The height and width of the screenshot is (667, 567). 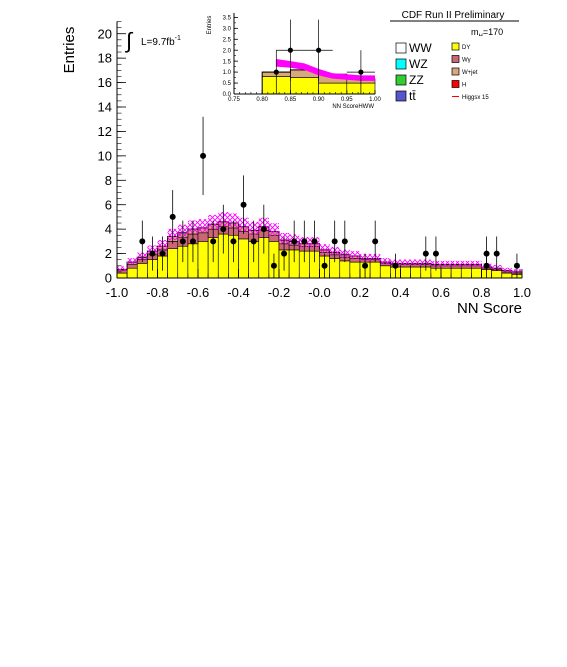 I want to click on legend-label-Higgs: Higgsx 15, so click(x=475, y=98).